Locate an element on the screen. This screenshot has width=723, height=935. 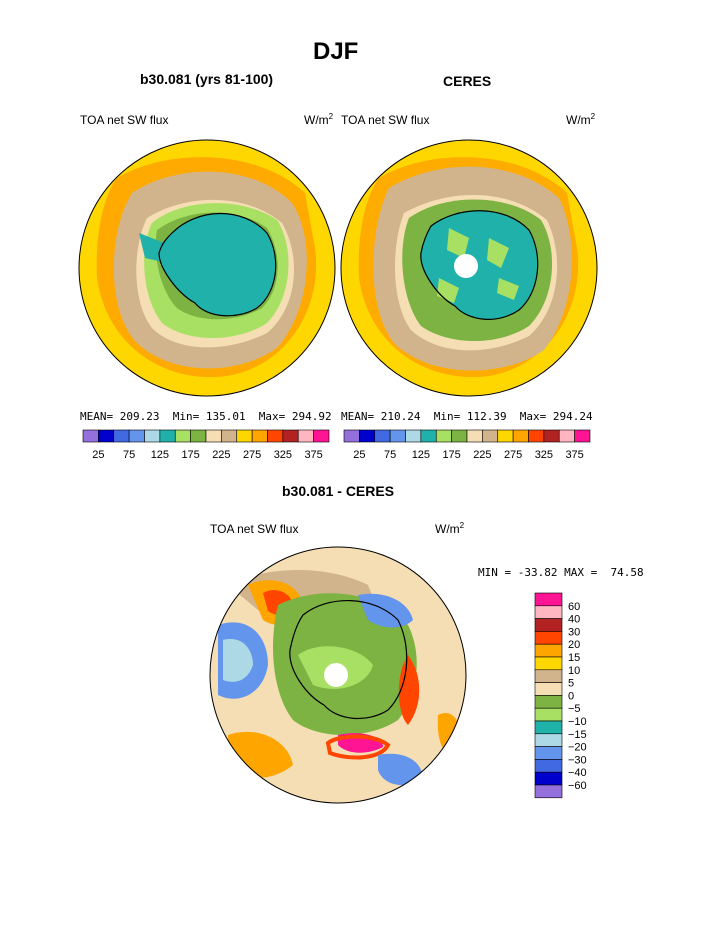
colorbar-tick-label: 20 is located at coordinates (574, 645).